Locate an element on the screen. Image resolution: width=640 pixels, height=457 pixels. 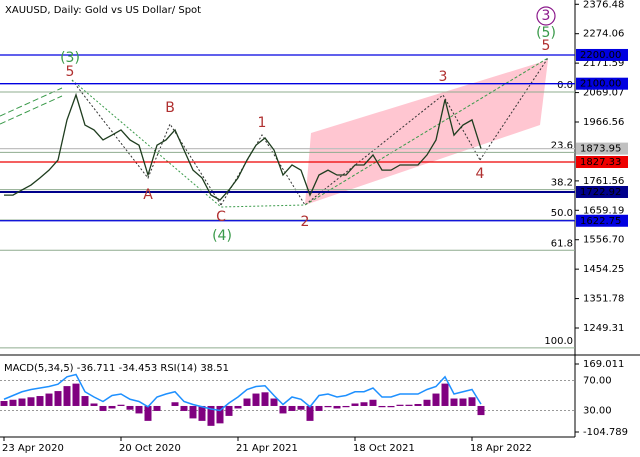
fib-label: 61.8 is located at coordinates (562, 243).